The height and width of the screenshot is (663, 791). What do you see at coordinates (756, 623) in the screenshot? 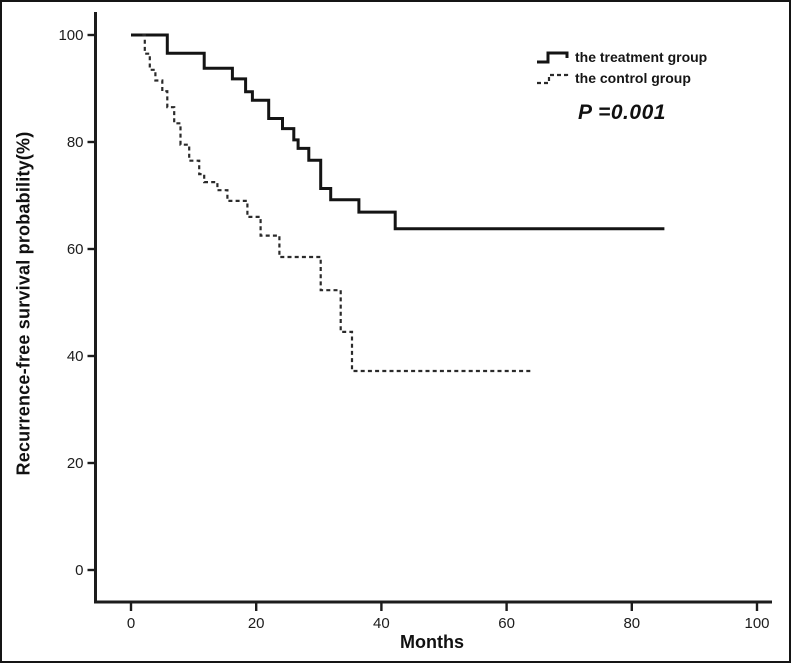
I see `x-tick-label: 100` at bounding box center [756, 623].